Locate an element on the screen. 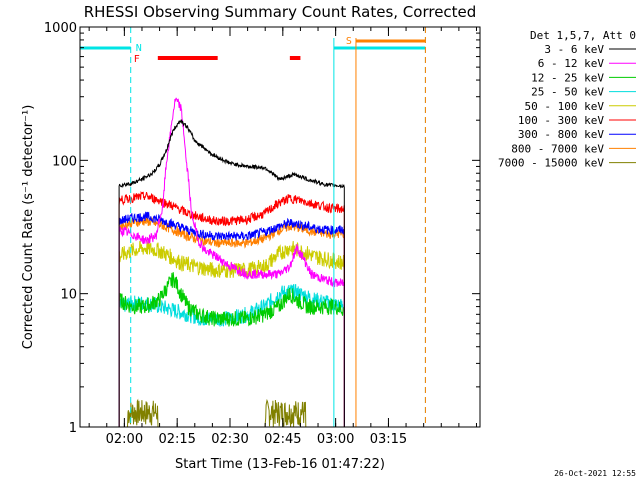  series-line-7000-15000kev is located at coordinates (232, 413).